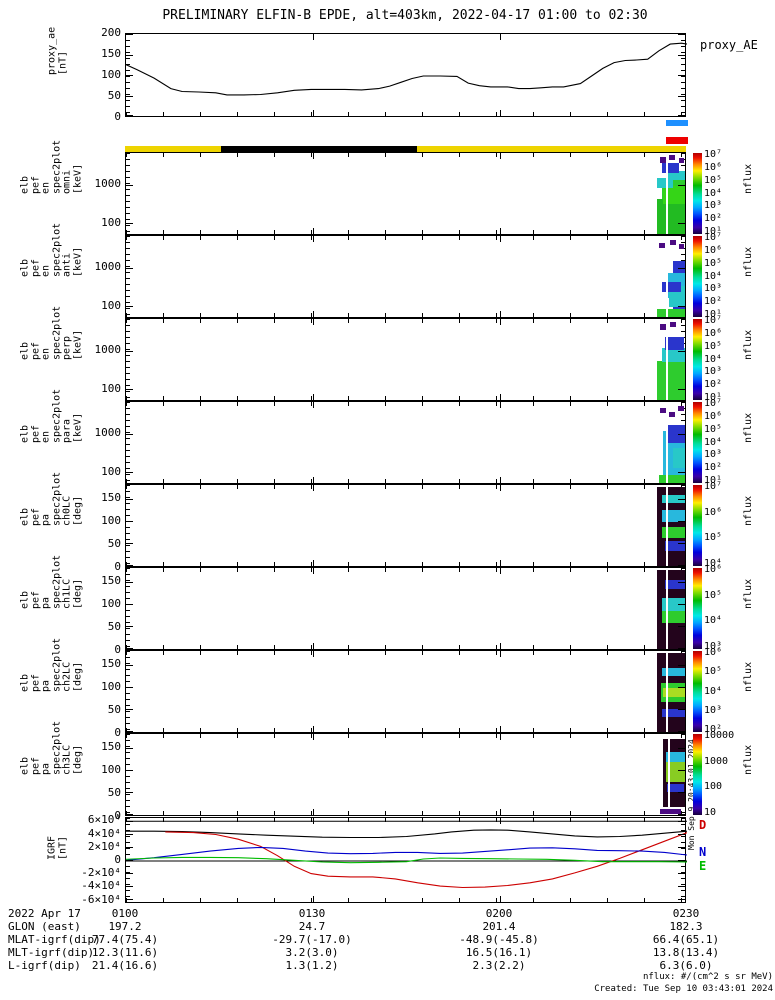 The width and height of the screenshot is (775, 1000). I want to click on spectrogram-data-ch3LC, so click(675, 757).